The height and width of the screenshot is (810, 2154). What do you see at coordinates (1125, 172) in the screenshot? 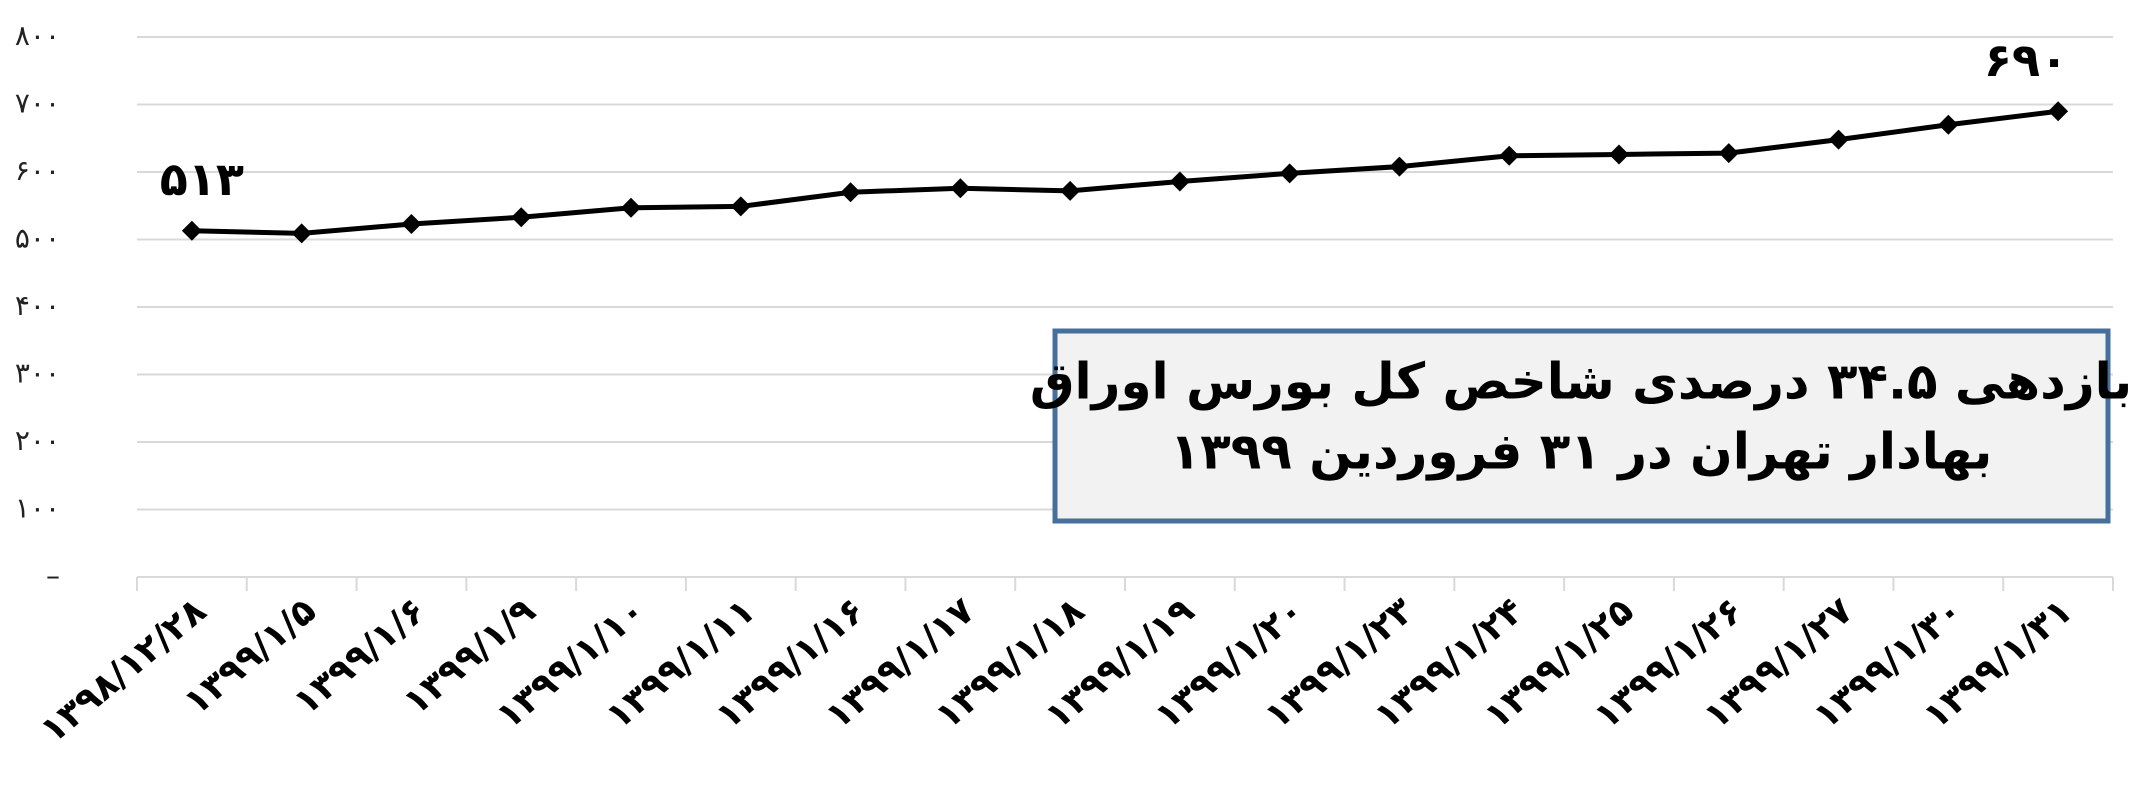
I see `line` at bounding box center [1125, 172].